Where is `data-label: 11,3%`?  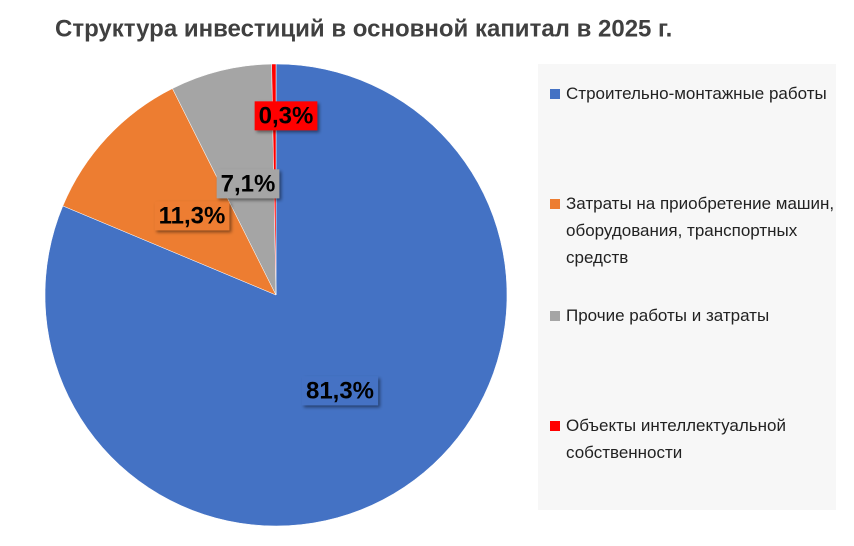 data-label: 11,3% is located at coordinates (192, 216).